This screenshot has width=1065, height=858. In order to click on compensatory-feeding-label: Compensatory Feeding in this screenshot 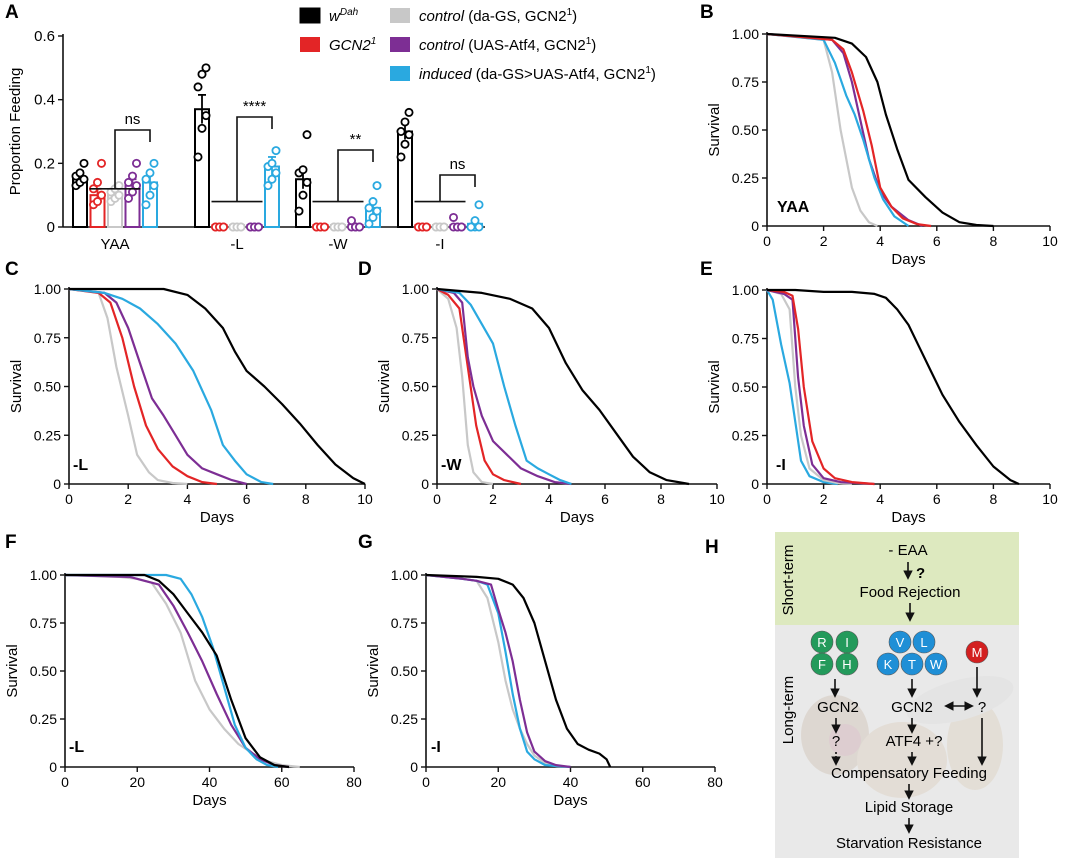, I will do `click(909, 773)`.